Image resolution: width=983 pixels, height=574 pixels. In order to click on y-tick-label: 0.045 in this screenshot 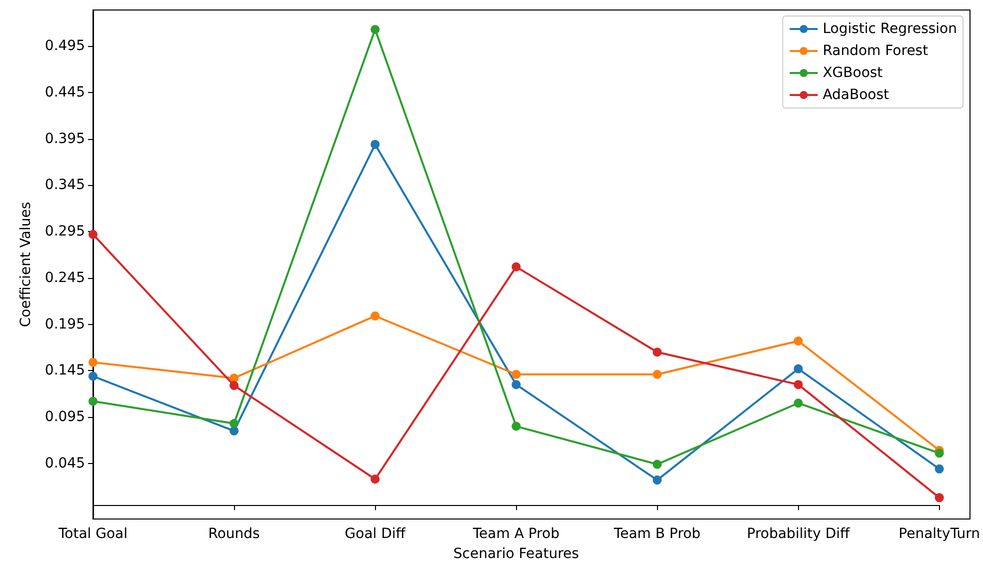, I will do `click(64, 463)`.